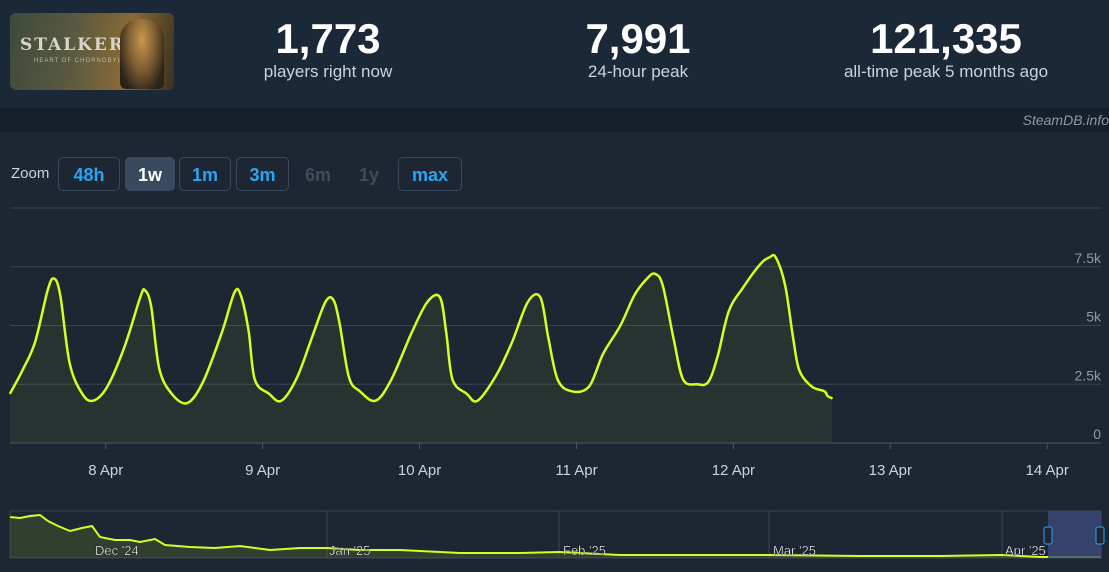 The width and height of the screenshot is (1109, 572). What do you see at coordinates (794, 550) in the screenshot?
I see `navigator-tick-label: Mar '25` at bounding box center [794, 550].